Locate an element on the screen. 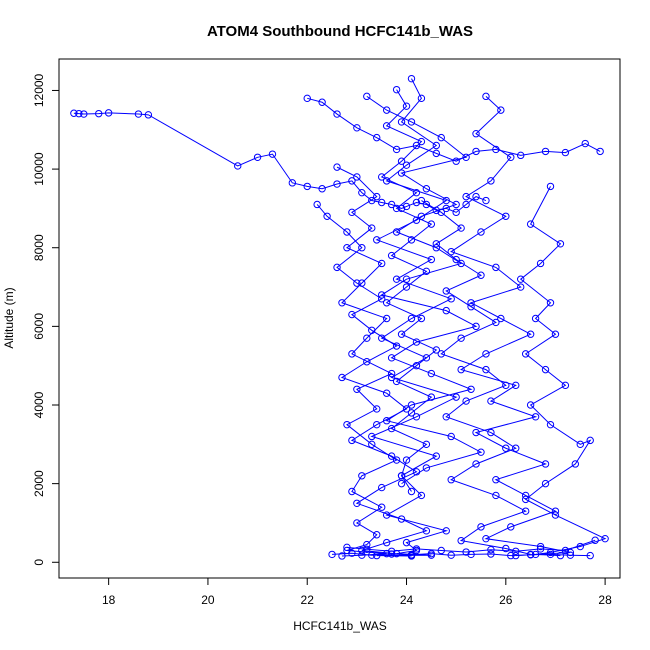  y-tick-label-2: 4000 is located at coordinates (39, 404).